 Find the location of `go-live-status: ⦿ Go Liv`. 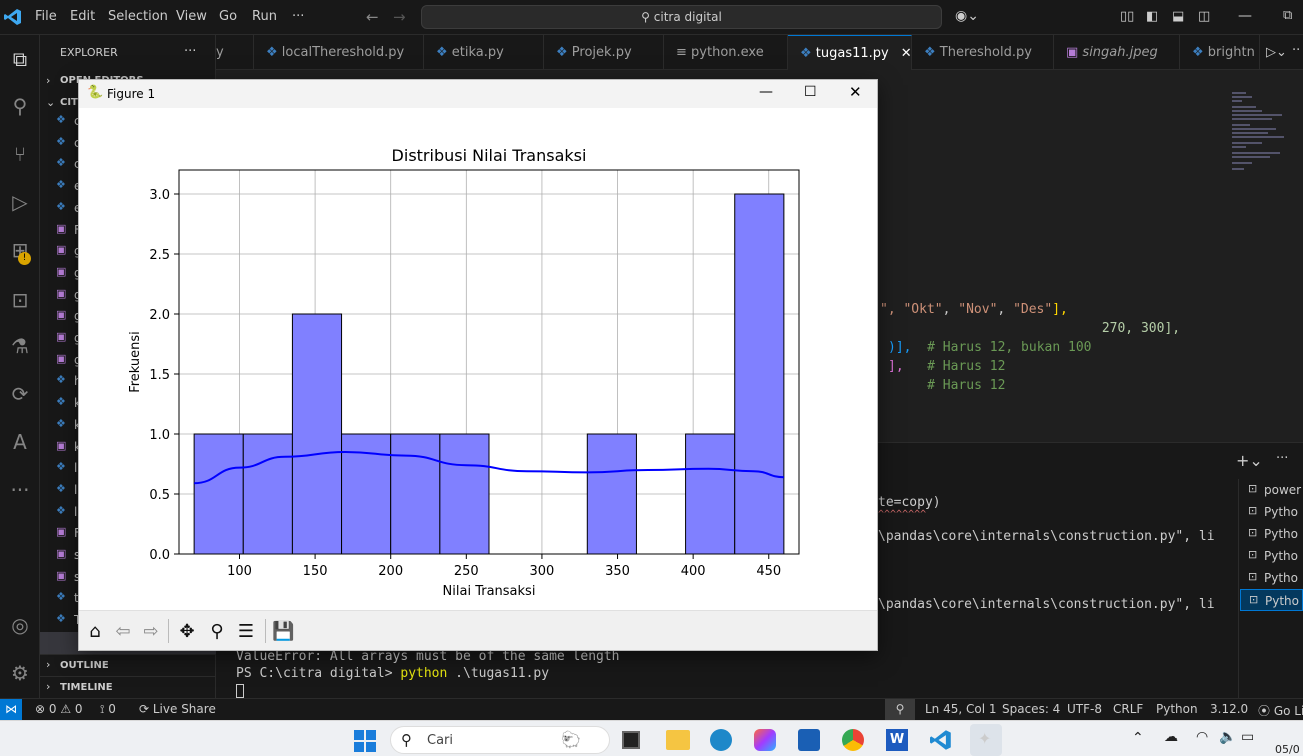

go-live-status: ⦿ Go Liv is located at coordinates (1280, 710).